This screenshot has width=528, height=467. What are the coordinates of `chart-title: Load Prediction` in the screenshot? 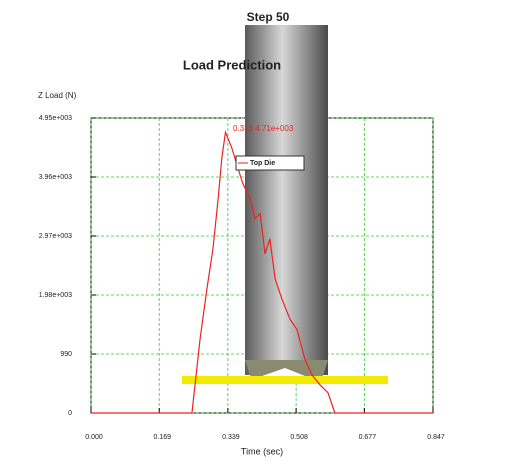 It's located at (232, 64).